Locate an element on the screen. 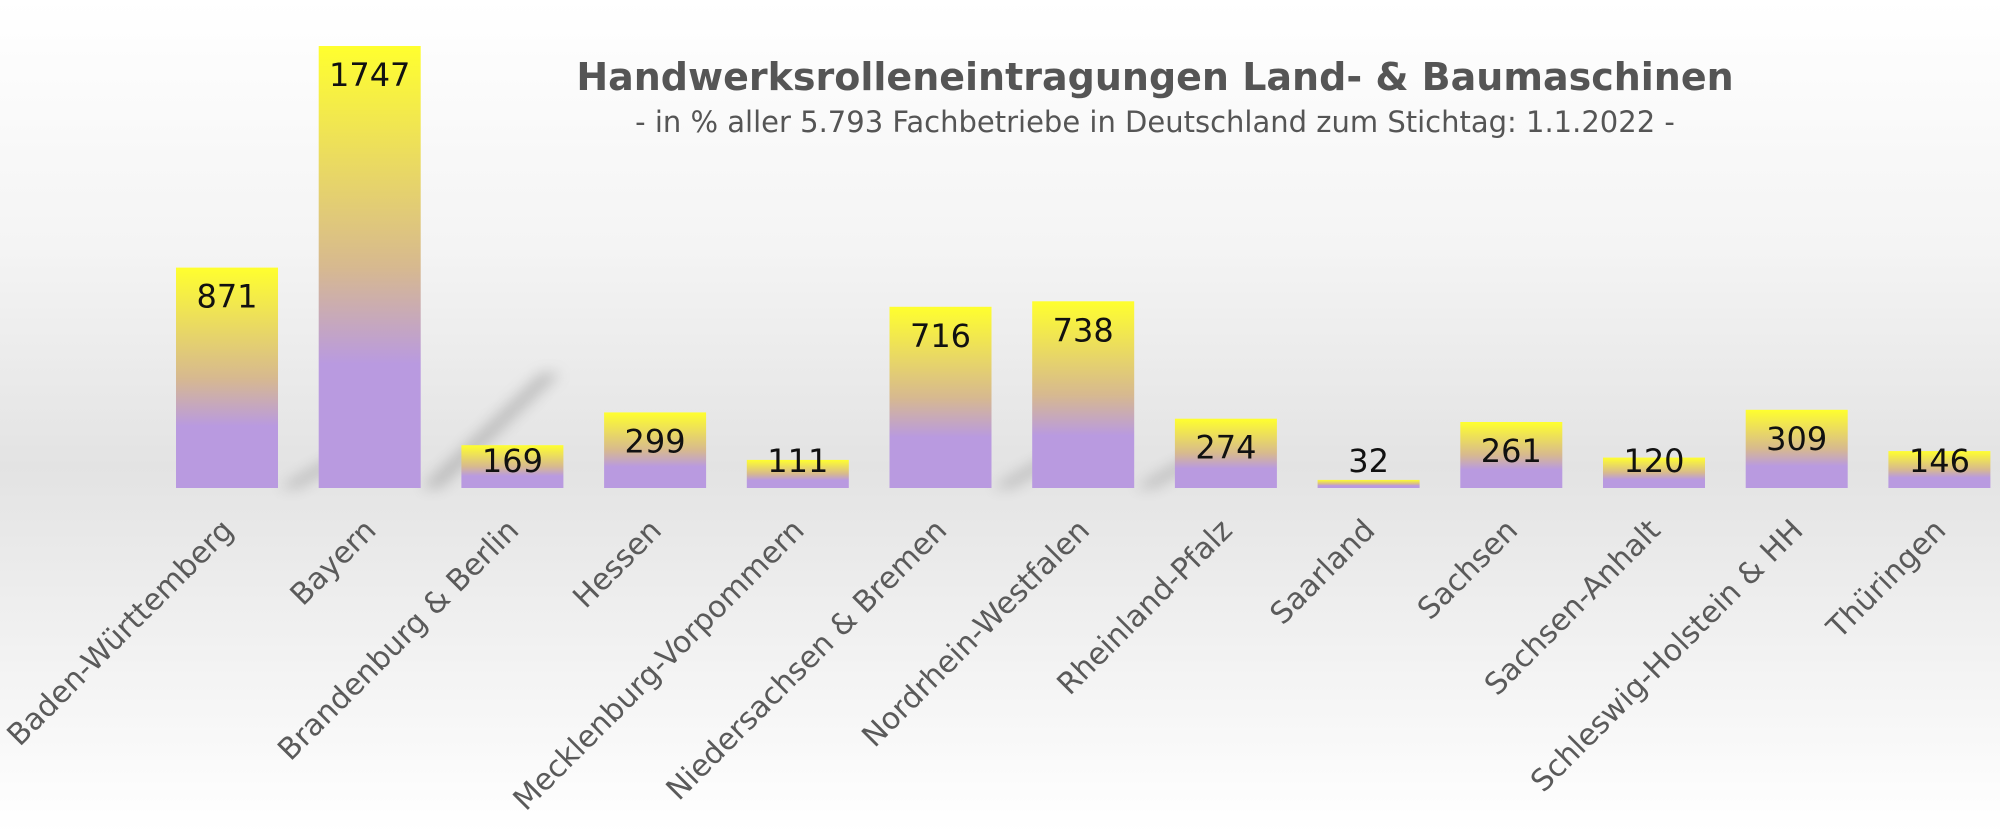  bar-niedersachsen-und-bremen is located at coordinates (940, 397).